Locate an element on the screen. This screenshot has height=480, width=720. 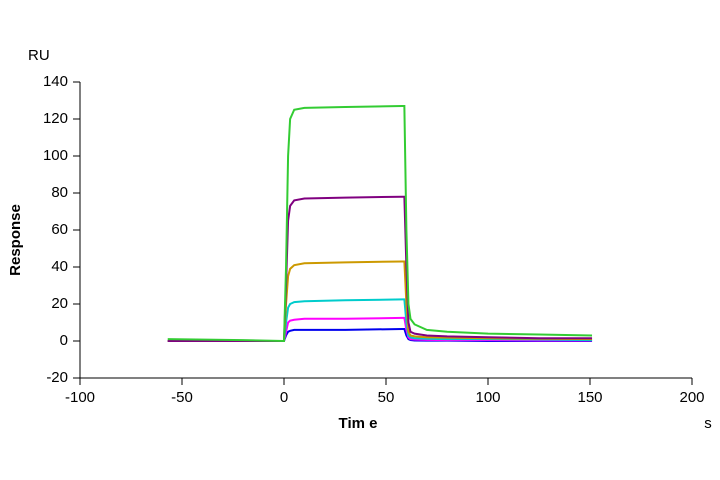
y-unit: RU is located at coordinates (39, 55).